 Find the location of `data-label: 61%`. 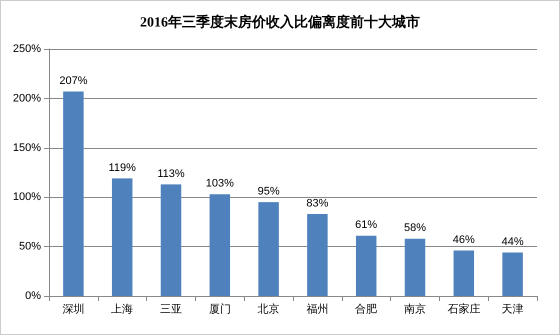

data-label: 61% is located at coordinates (366, 225).